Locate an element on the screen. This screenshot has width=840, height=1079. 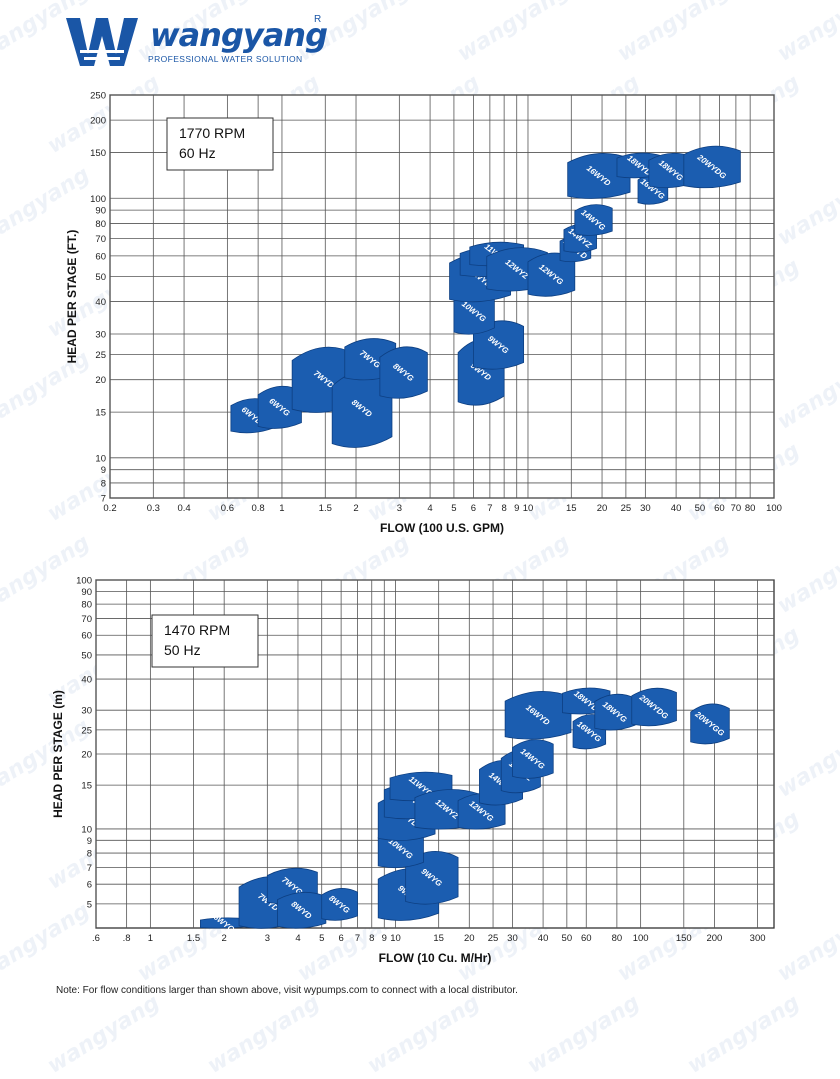
y-tick-label: 7 is located at coordinates (89, 868).